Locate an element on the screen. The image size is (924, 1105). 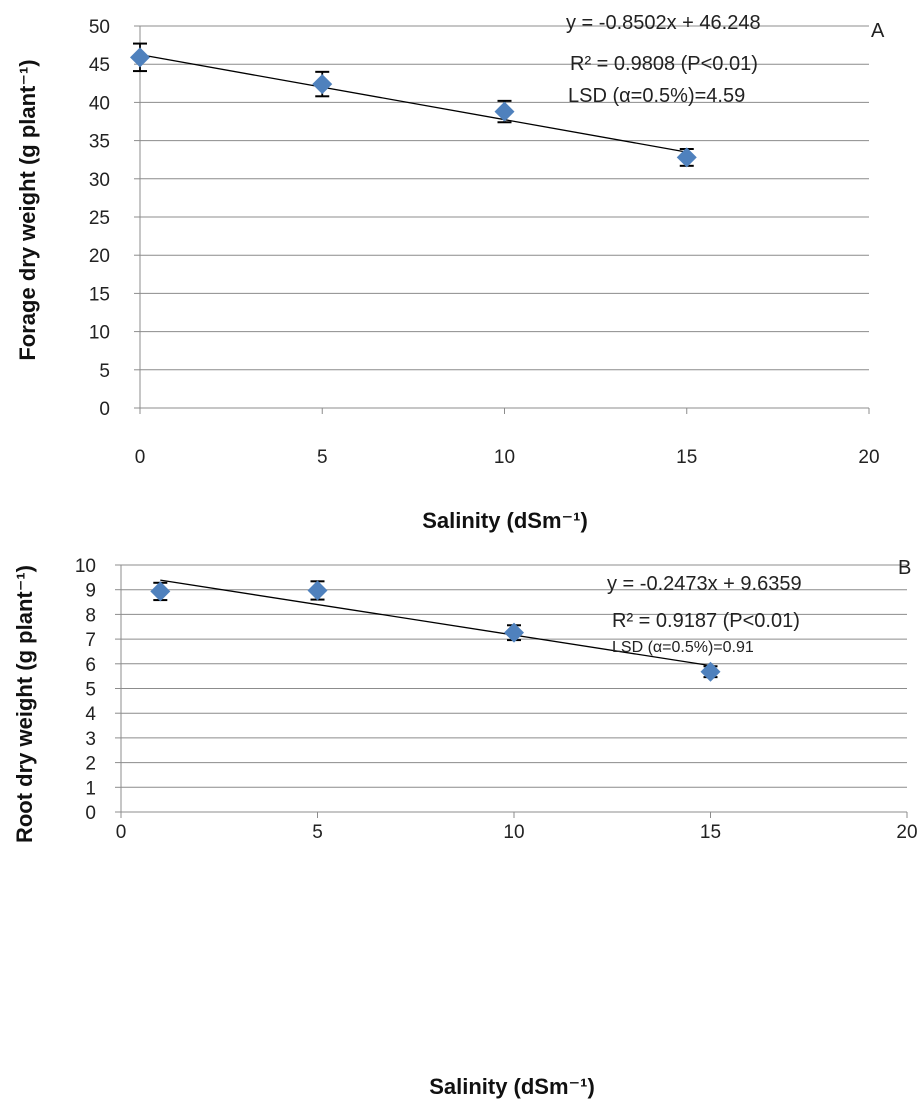
panel-b-y-tick-label: 1 is located at coordinates (90, 788).